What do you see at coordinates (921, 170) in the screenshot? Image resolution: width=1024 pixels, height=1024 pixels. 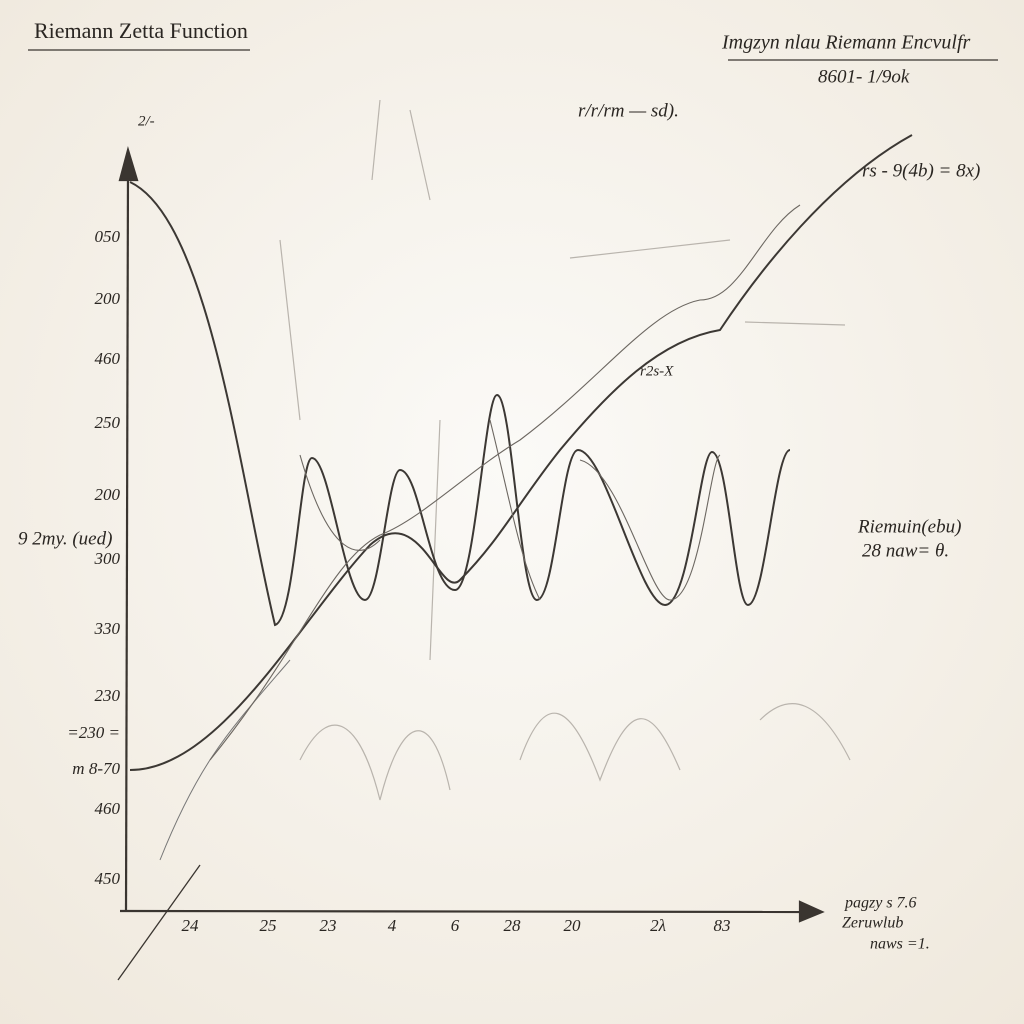 I see `note: rs - 9(4b) = 8x)` at bounding box center [921, 170].